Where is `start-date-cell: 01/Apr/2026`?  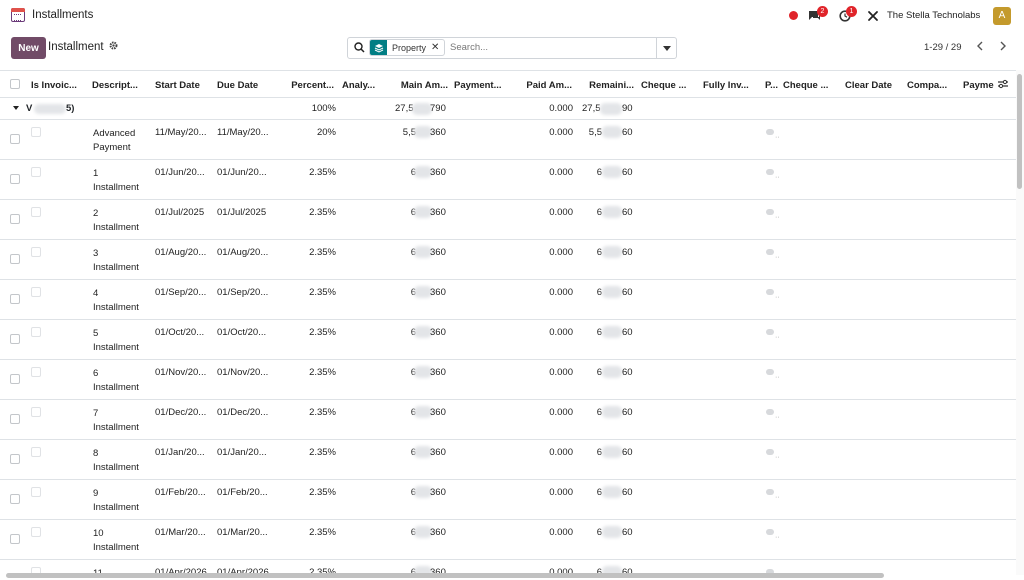
start-date-cell: 01/Apr/2026 is located at coordinates (181, 571).